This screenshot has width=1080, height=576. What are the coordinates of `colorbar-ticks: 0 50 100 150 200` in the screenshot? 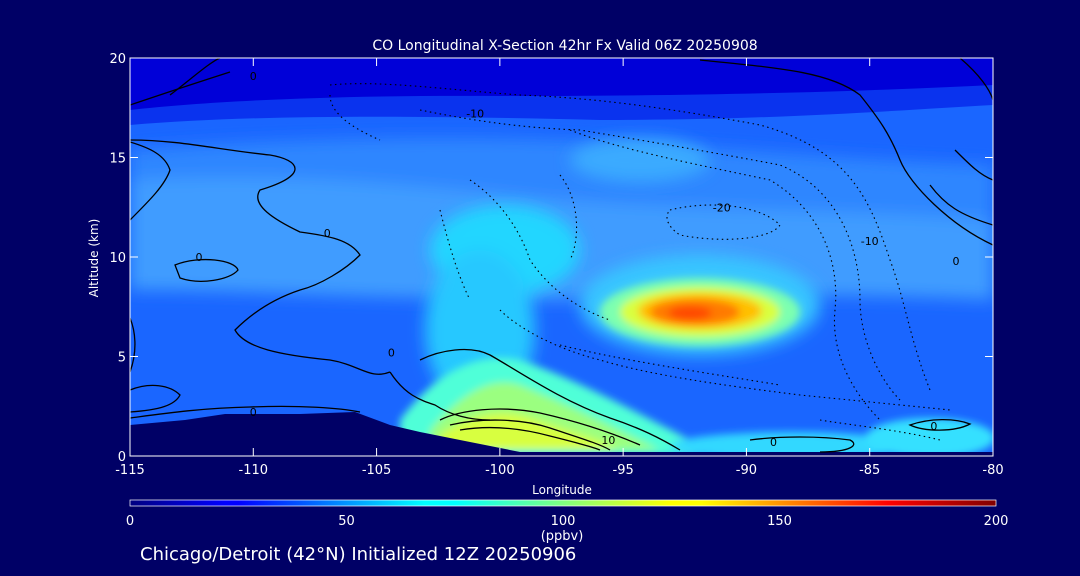 It's located at (567, 521).